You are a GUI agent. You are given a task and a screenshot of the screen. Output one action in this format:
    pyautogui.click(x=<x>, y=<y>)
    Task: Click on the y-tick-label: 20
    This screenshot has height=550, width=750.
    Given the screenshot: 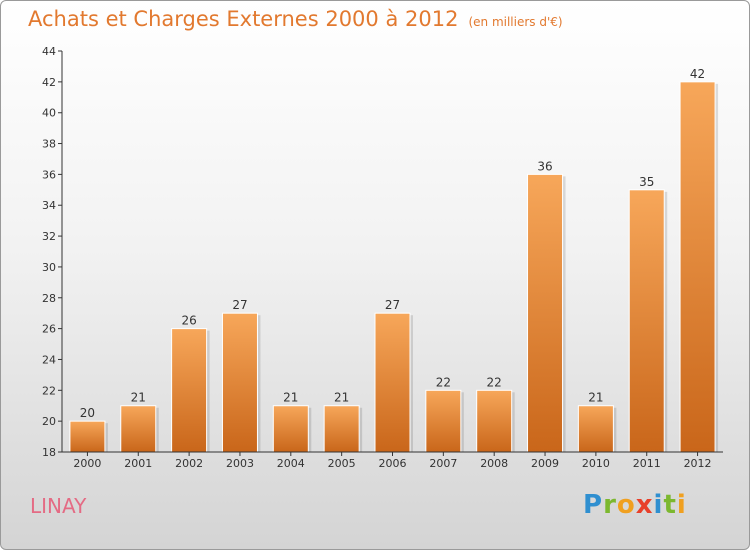 What is the action you would take?
    pyautogui.click(x=49, y=421)
    